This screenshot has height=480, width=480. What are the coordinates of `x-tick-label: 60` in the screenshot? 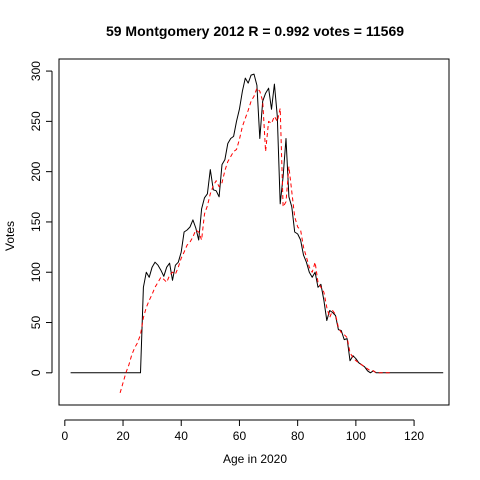 It's located at (240, 436).